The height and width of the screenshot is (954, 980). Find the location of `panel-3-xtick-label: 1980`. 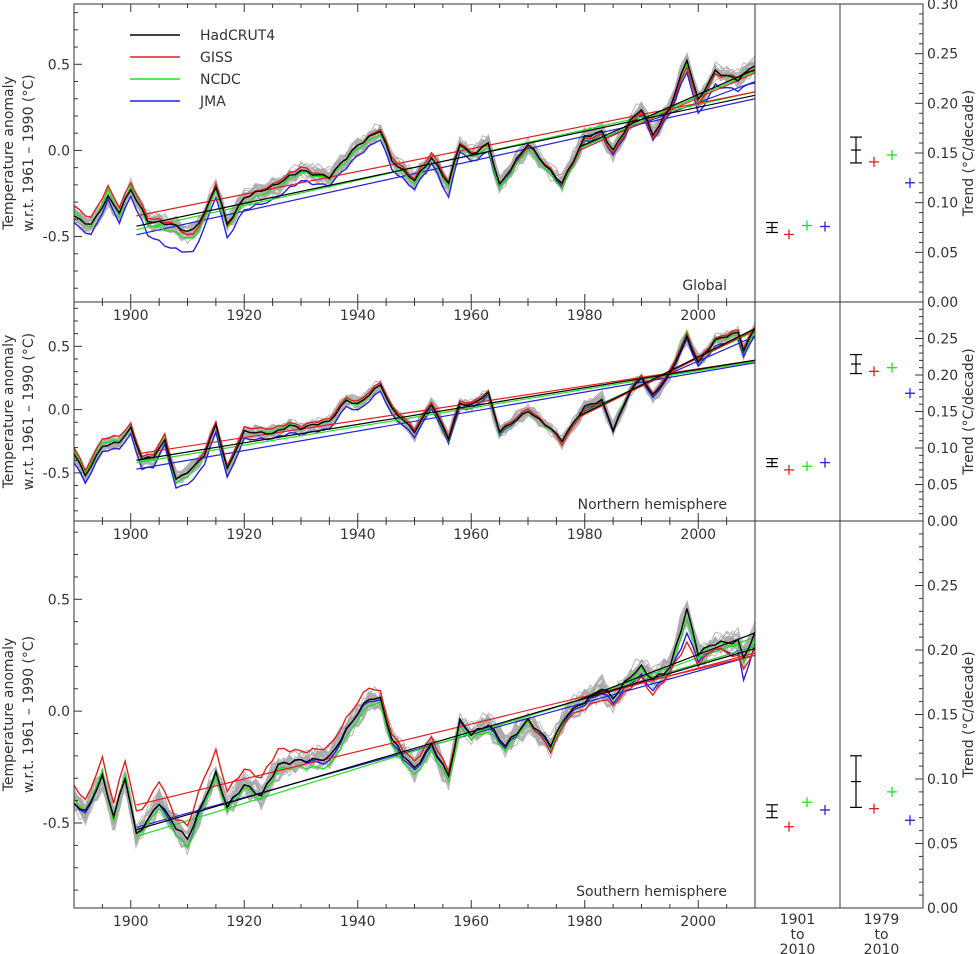

panel-3-xtick-label: 1980 is located at coordinates (585, 922).